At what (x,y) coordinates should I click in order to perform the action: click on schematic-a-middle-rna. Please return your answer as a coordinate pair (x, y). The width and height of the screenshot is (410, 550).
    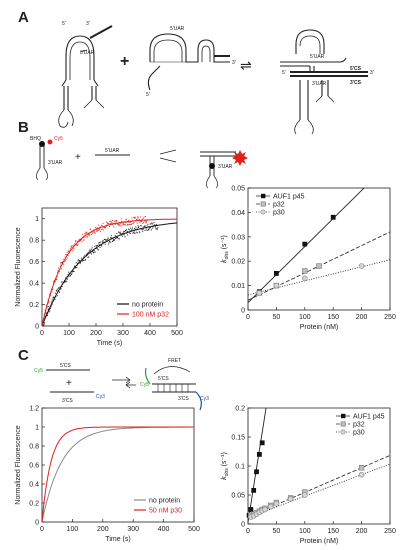
    Looking at the image, I should click on (188, 62).